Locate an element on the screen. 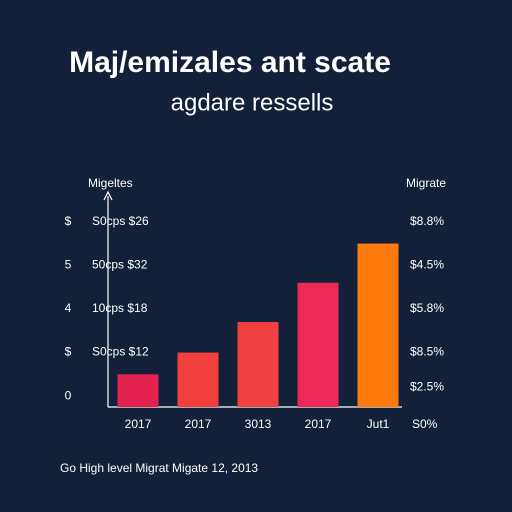 The height and width of the screenshot is (512, 512). tick-annotation: S0cps $26 is located at coordinates (120, 221).